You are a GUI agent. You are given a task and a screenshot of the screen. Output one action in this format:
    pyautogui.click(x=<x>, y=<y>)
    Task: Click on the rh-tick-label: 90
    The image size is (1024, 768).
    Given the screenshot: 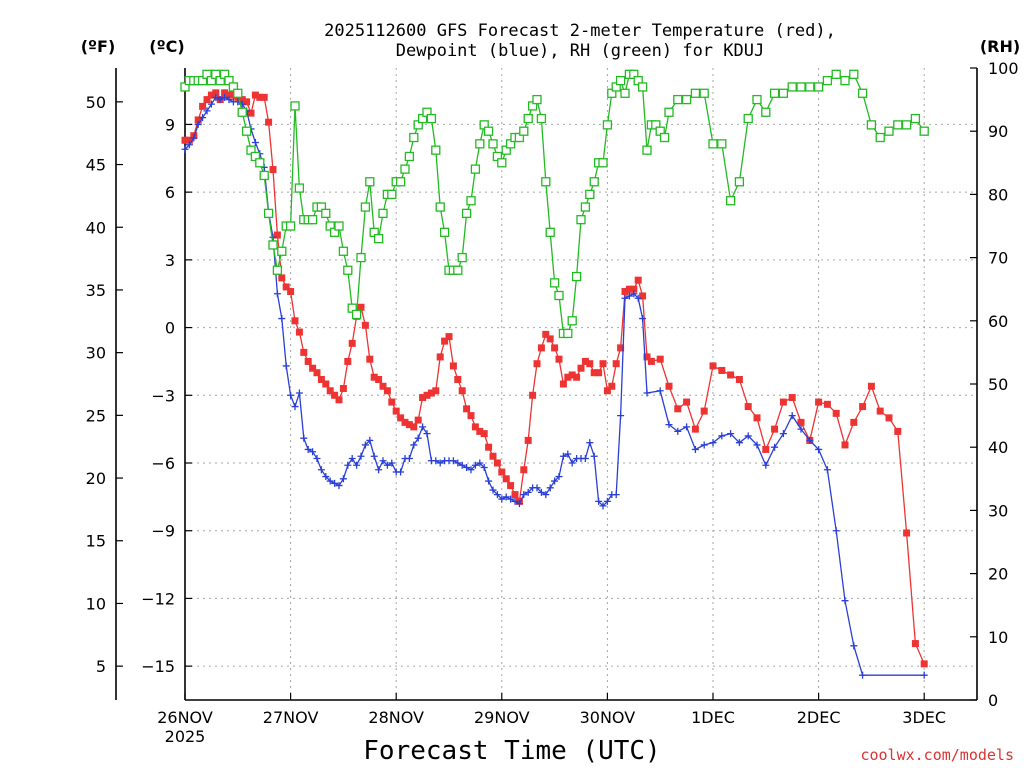 What is the action you would take?
    pyautogui.click(x=998, y=131)
    